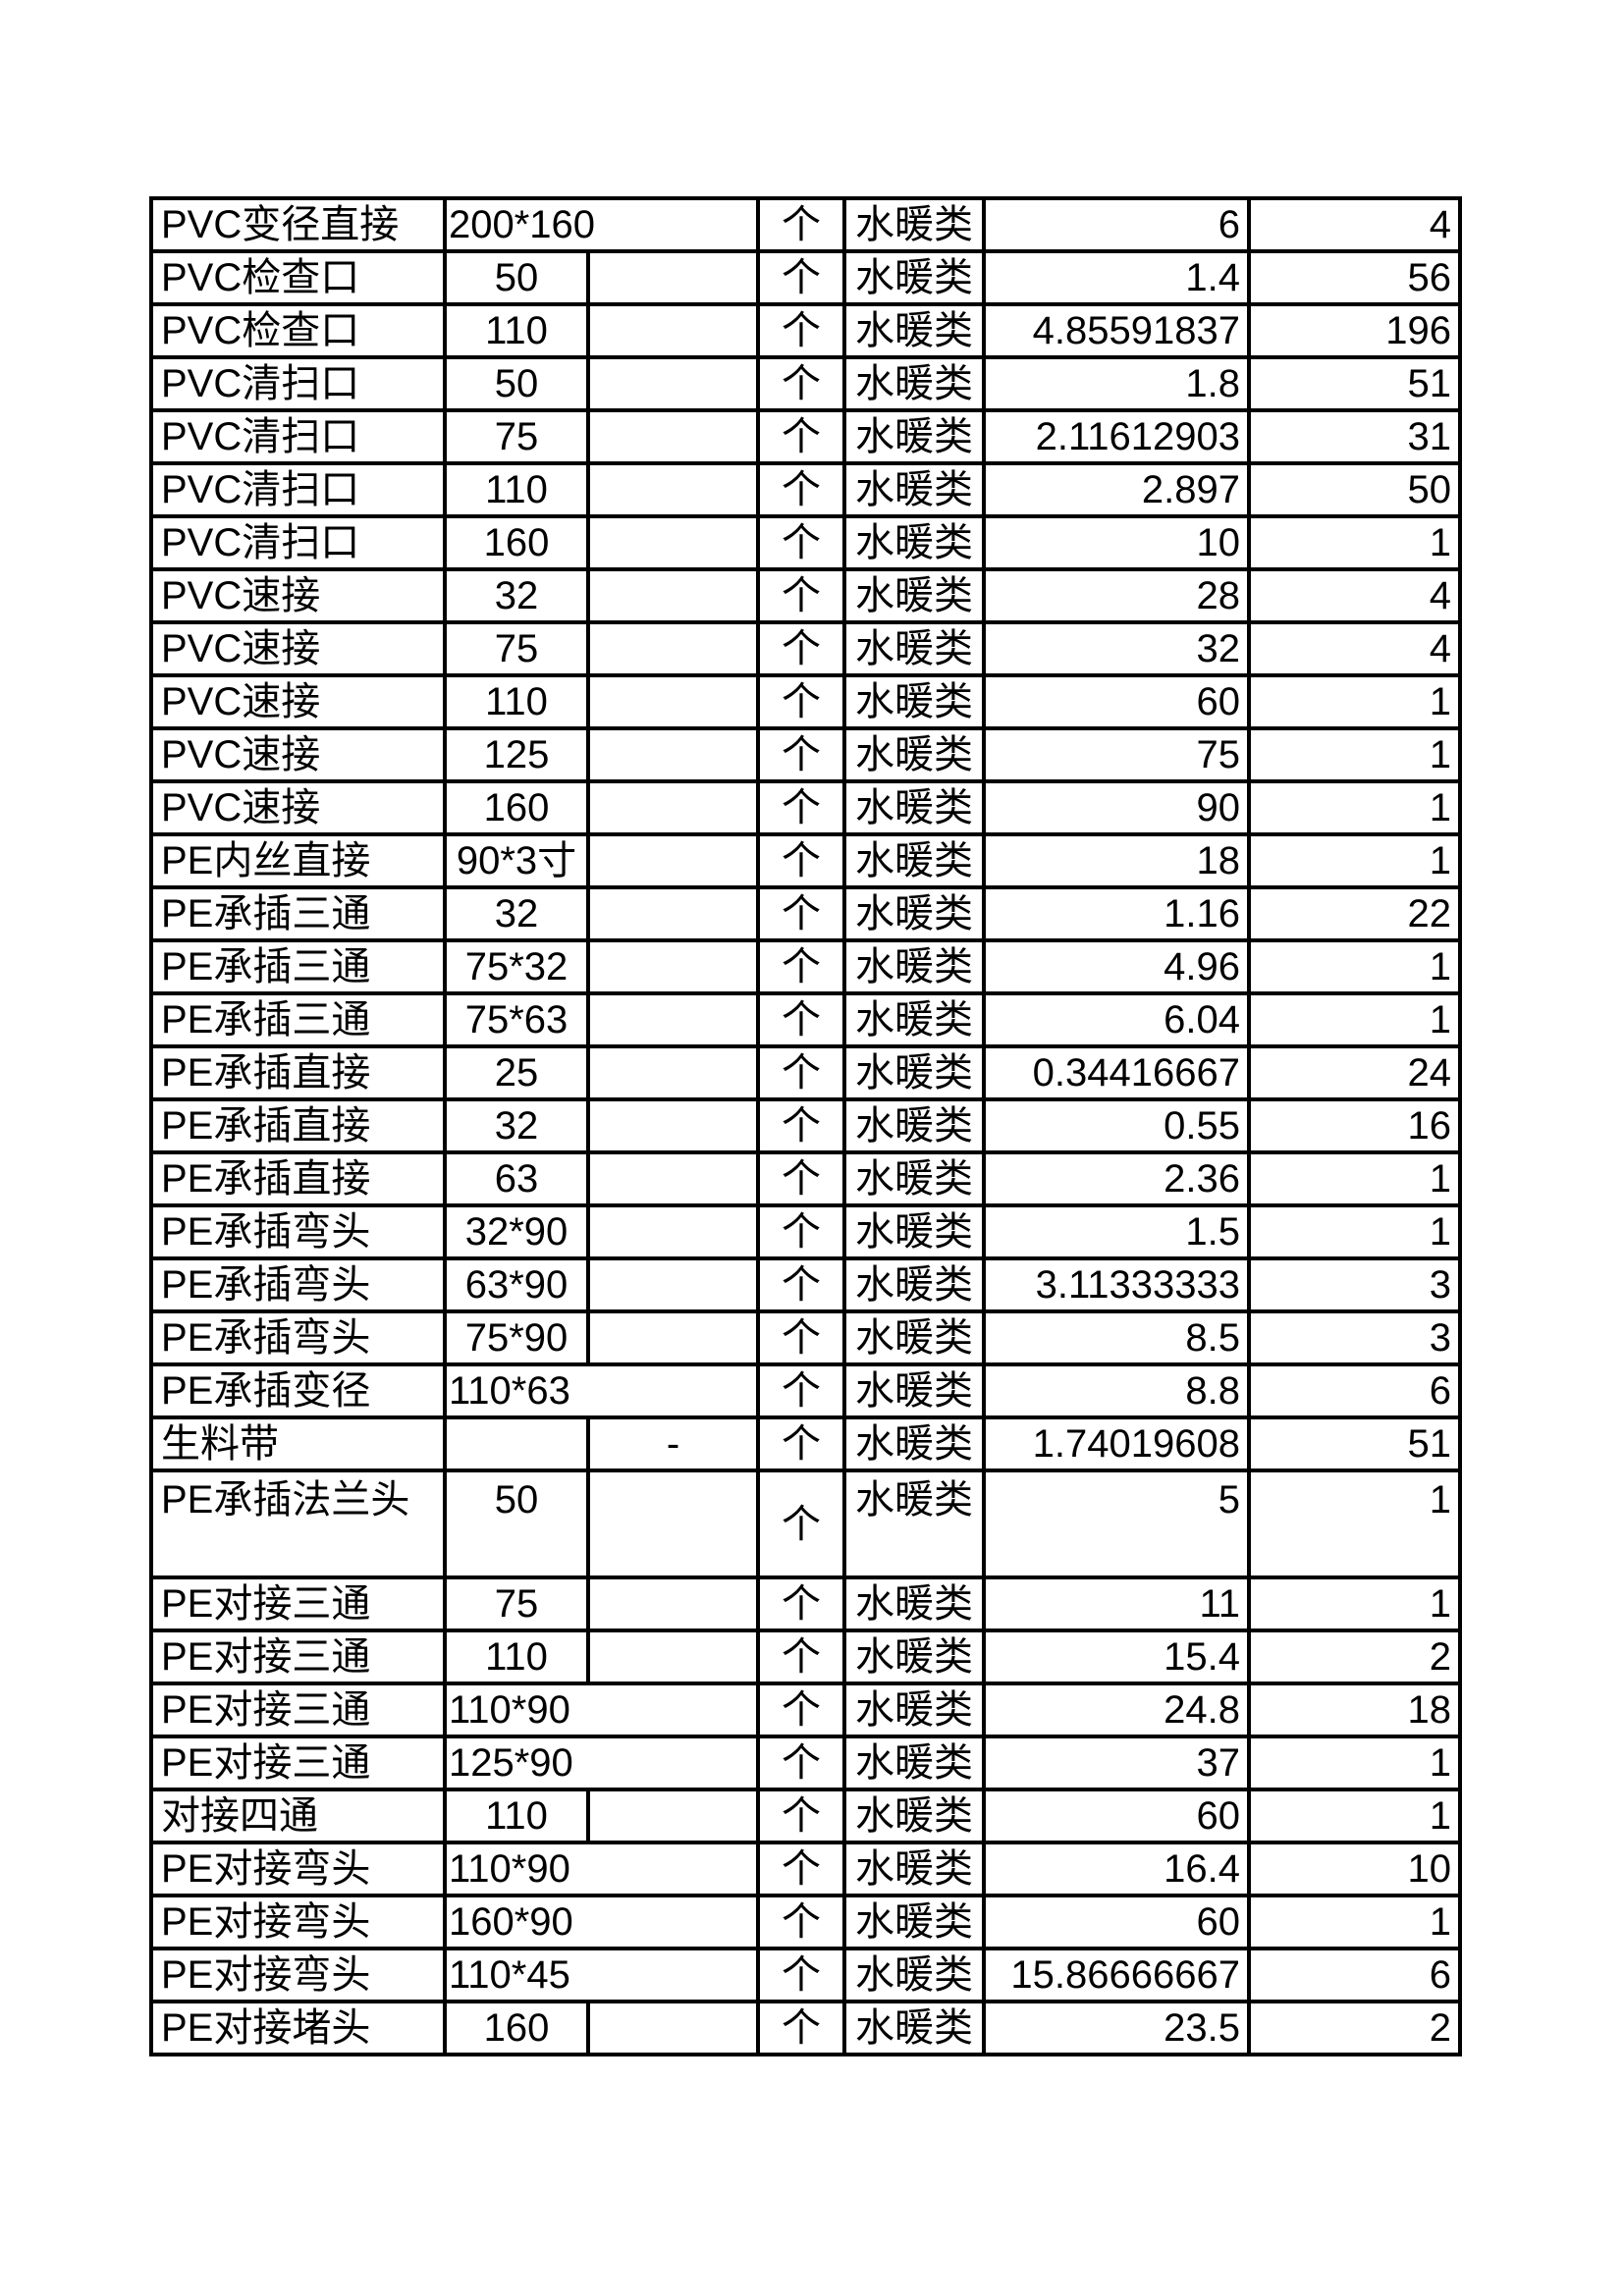  I want to click on table-row: PE承插三通 32 个水暖类 1.16 22, so click(805, 913).